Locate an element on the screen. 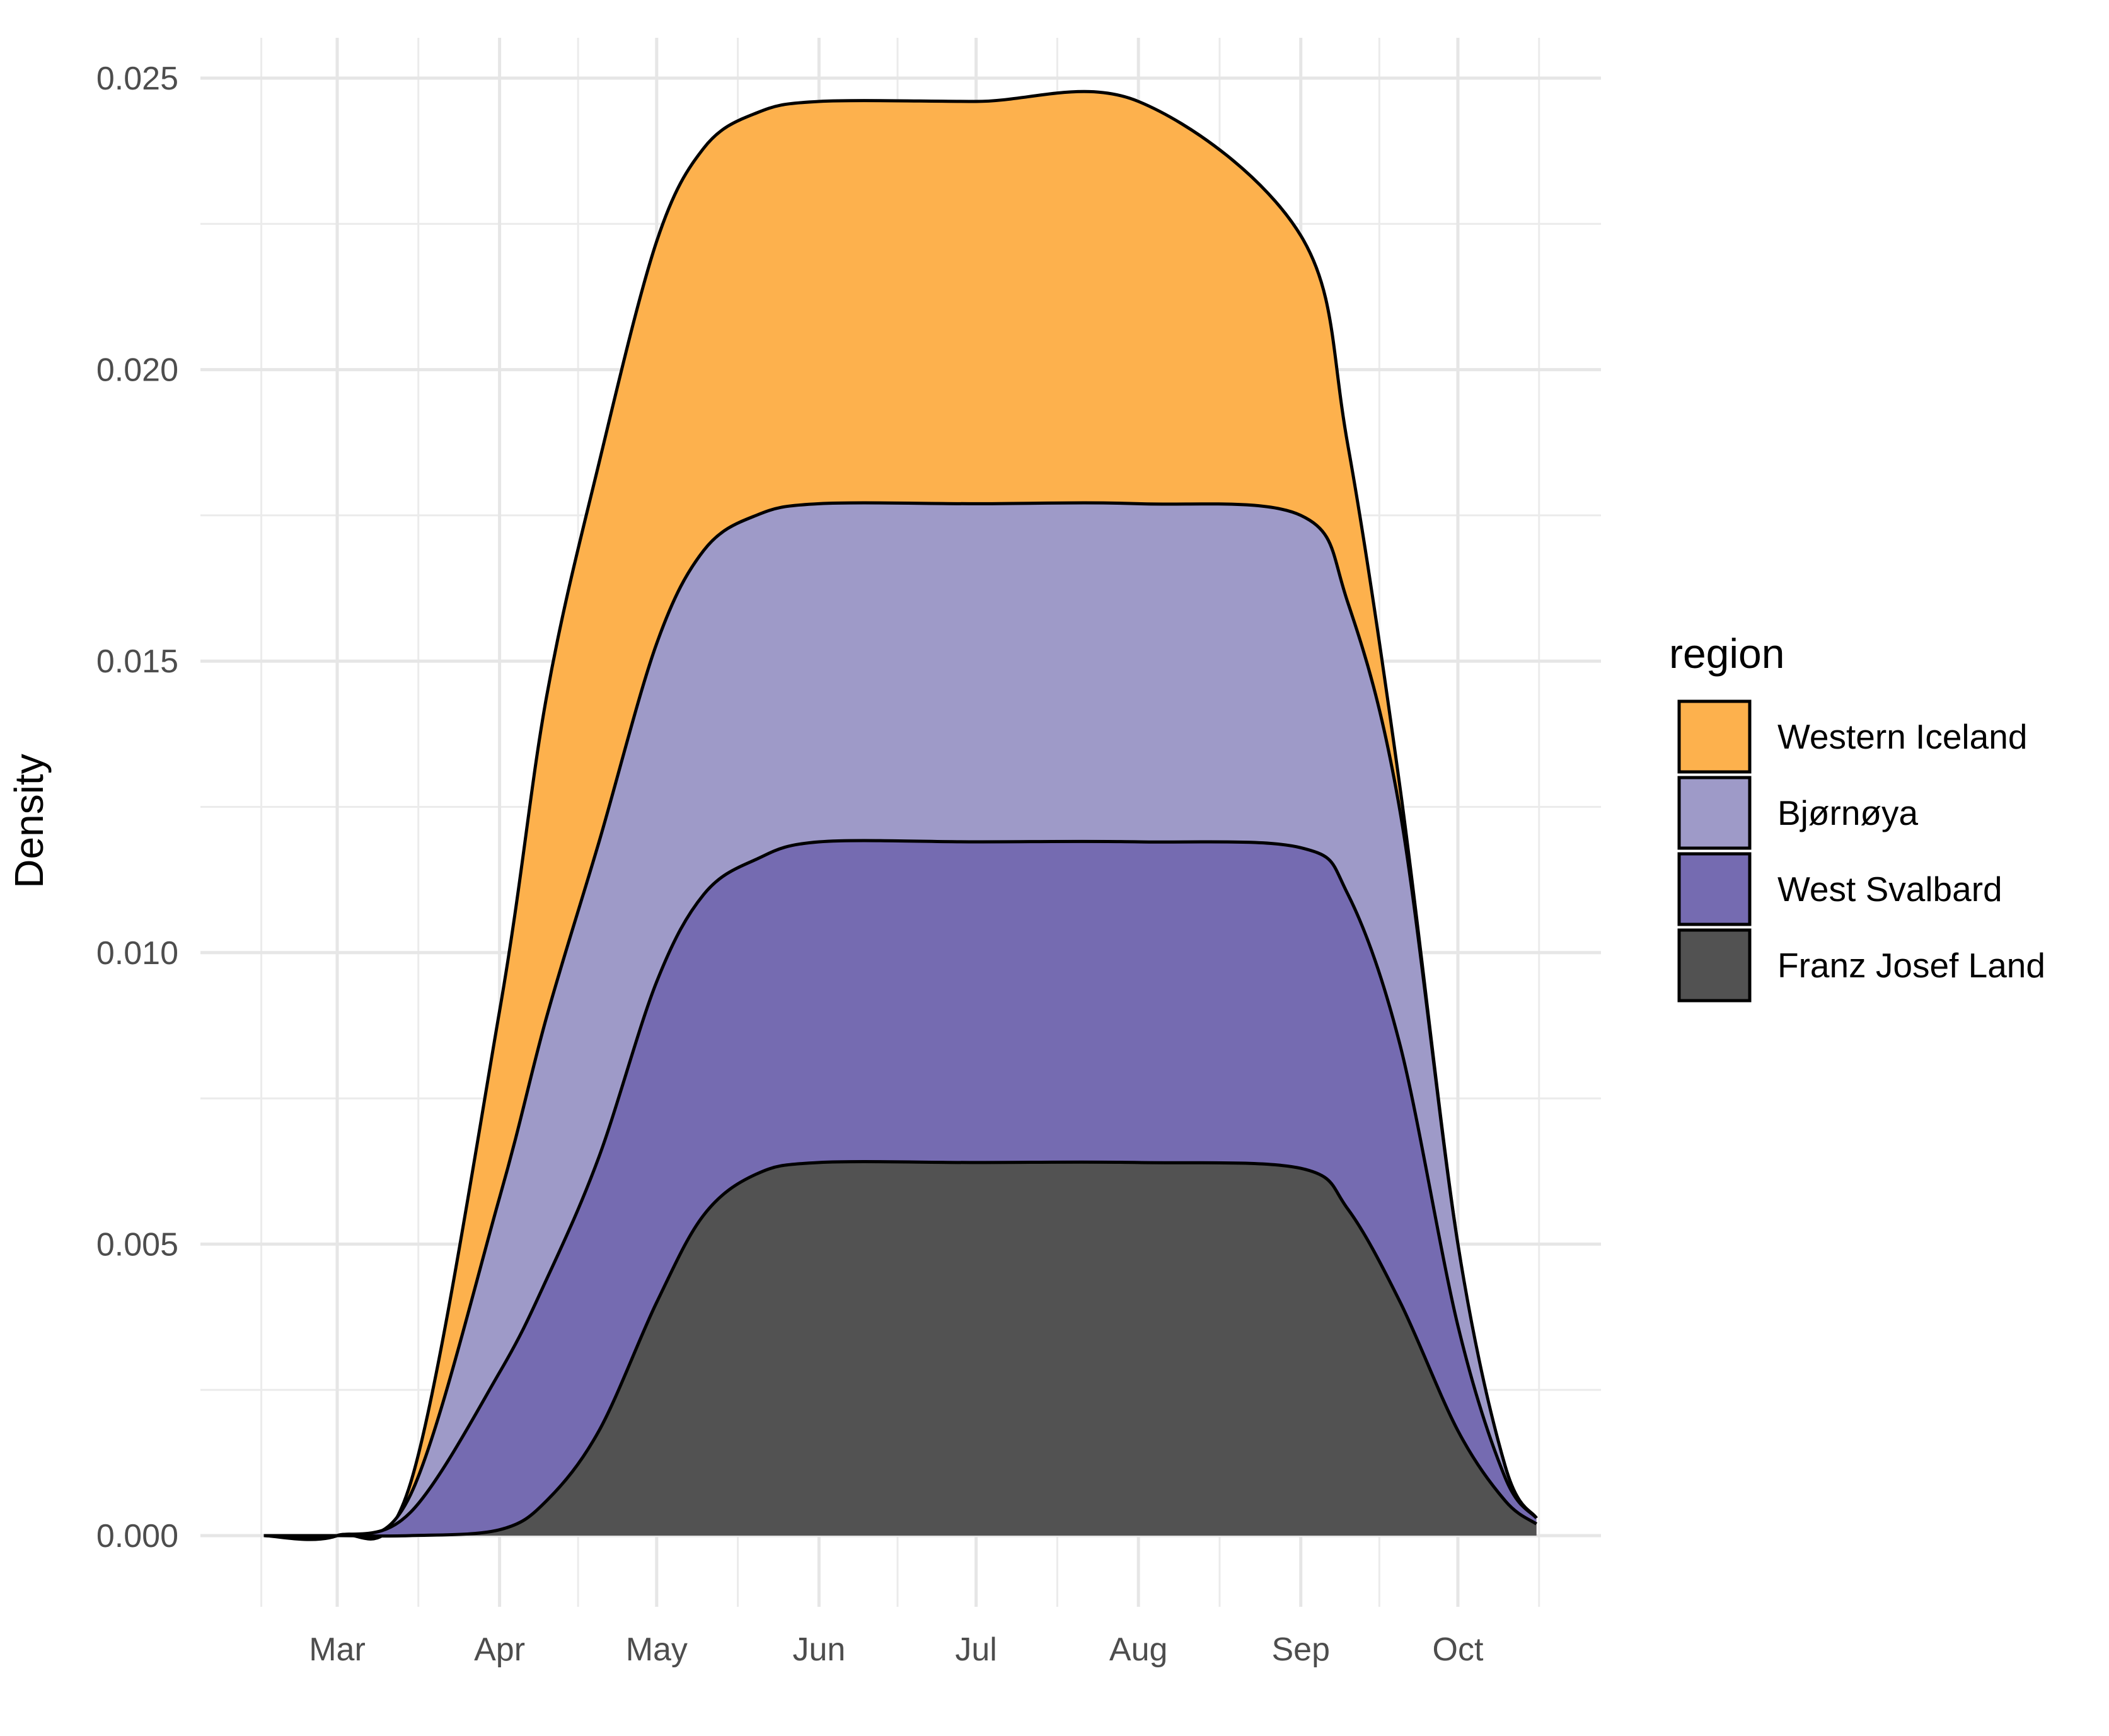  y-tick-label: 0.005 is located at coordinates (137, 1244).